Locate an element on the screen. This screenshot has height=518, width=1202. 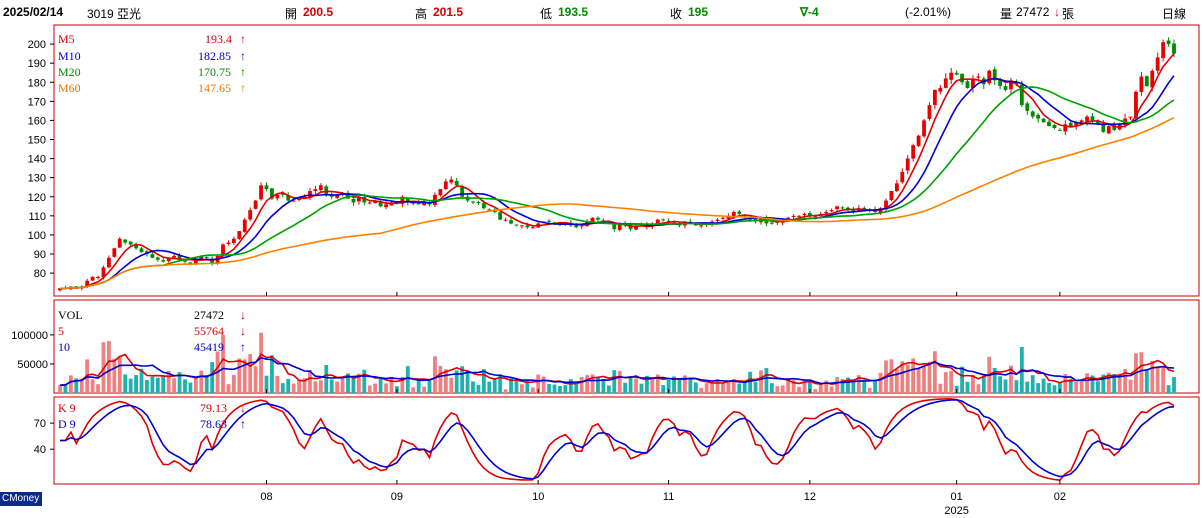
volume-ma10-line is located at coordinates (617, 371).